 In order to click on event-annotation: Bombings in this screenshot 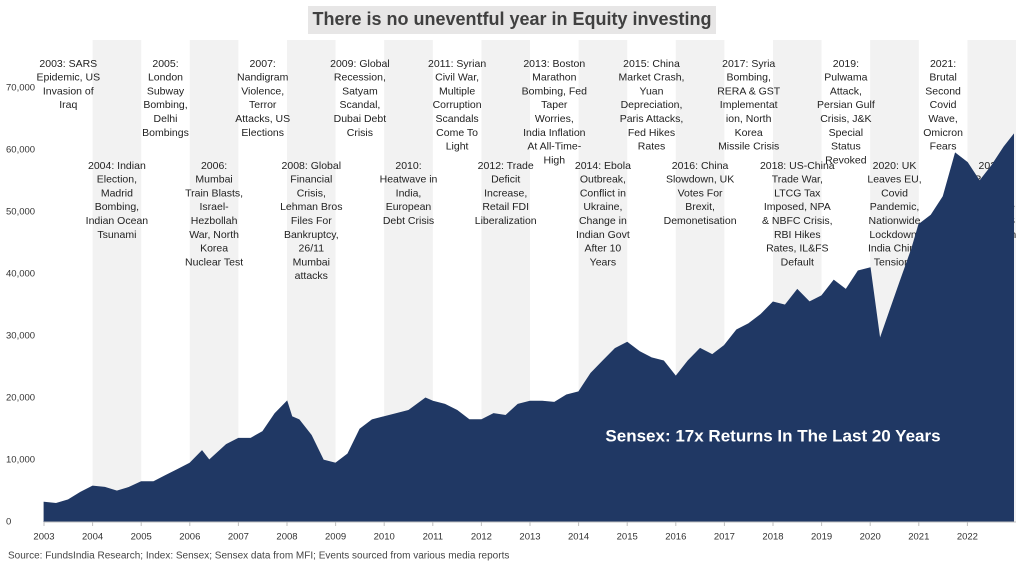, I will do `click(165, 133)`.